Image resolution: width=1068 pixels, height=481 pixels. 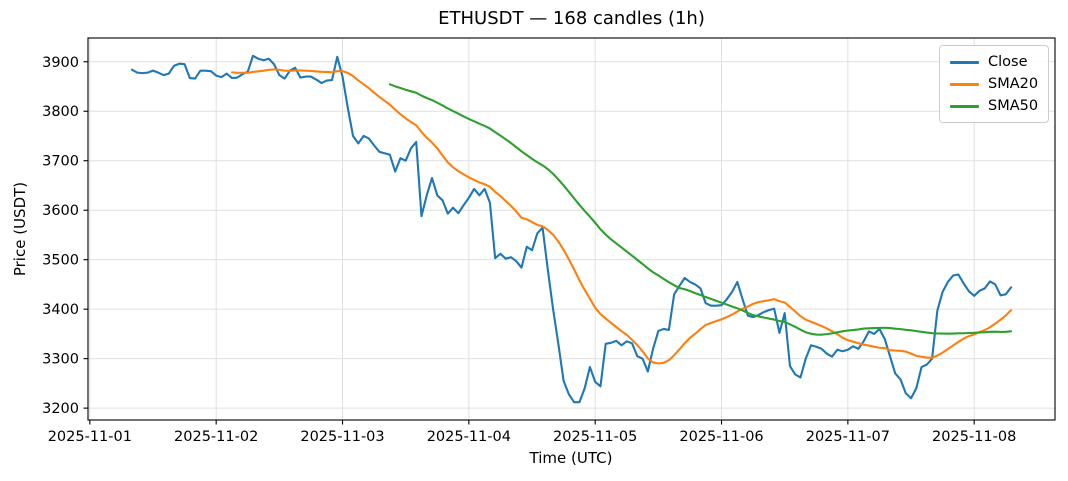 What do you see at coordinates (571, 458) in the screenshot?
I see `x-axis-label: Time (UTC)` at bounding box center [571, 458].